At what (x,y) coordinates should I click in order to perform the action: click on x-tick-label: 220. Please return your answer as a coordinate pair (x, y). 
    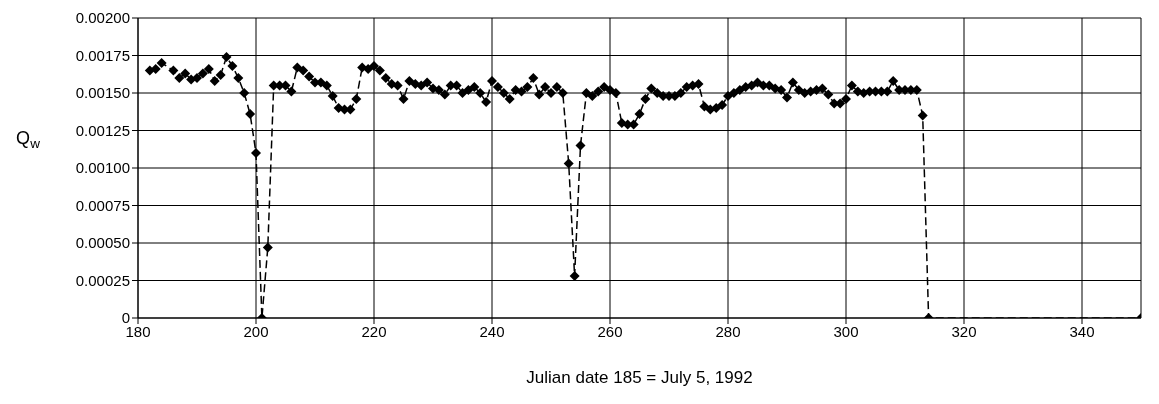
    Looking at the image, I should click on (374, 331).